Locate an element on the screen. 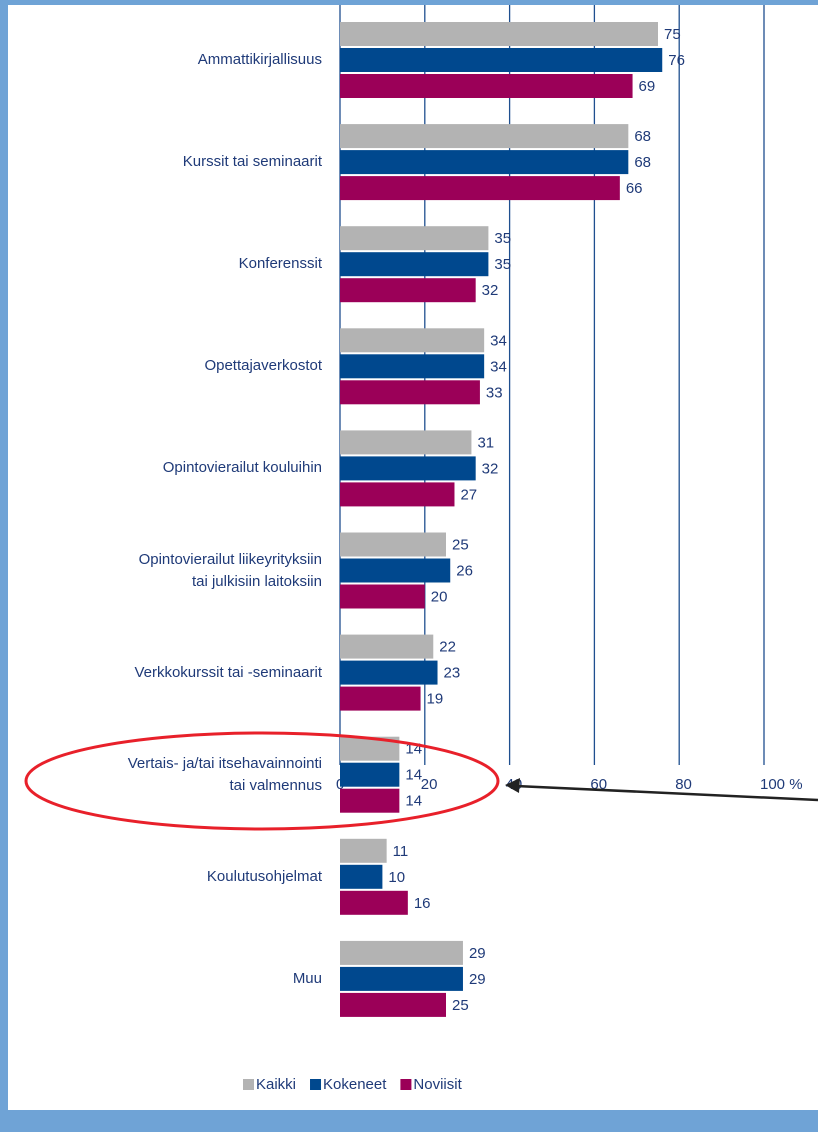  category-label: Verkkokurssit tai -seminaarit is located at coordinates (228, 672).